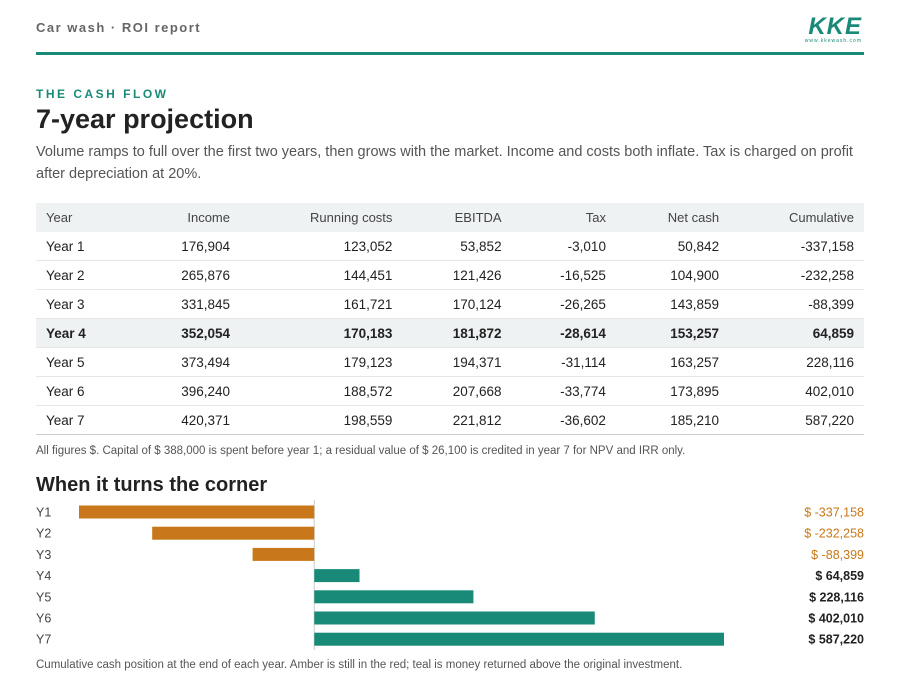 The height and width of the screenshot is (674, 900). I want to click on table-cell: 352,054, so click(185, 333).